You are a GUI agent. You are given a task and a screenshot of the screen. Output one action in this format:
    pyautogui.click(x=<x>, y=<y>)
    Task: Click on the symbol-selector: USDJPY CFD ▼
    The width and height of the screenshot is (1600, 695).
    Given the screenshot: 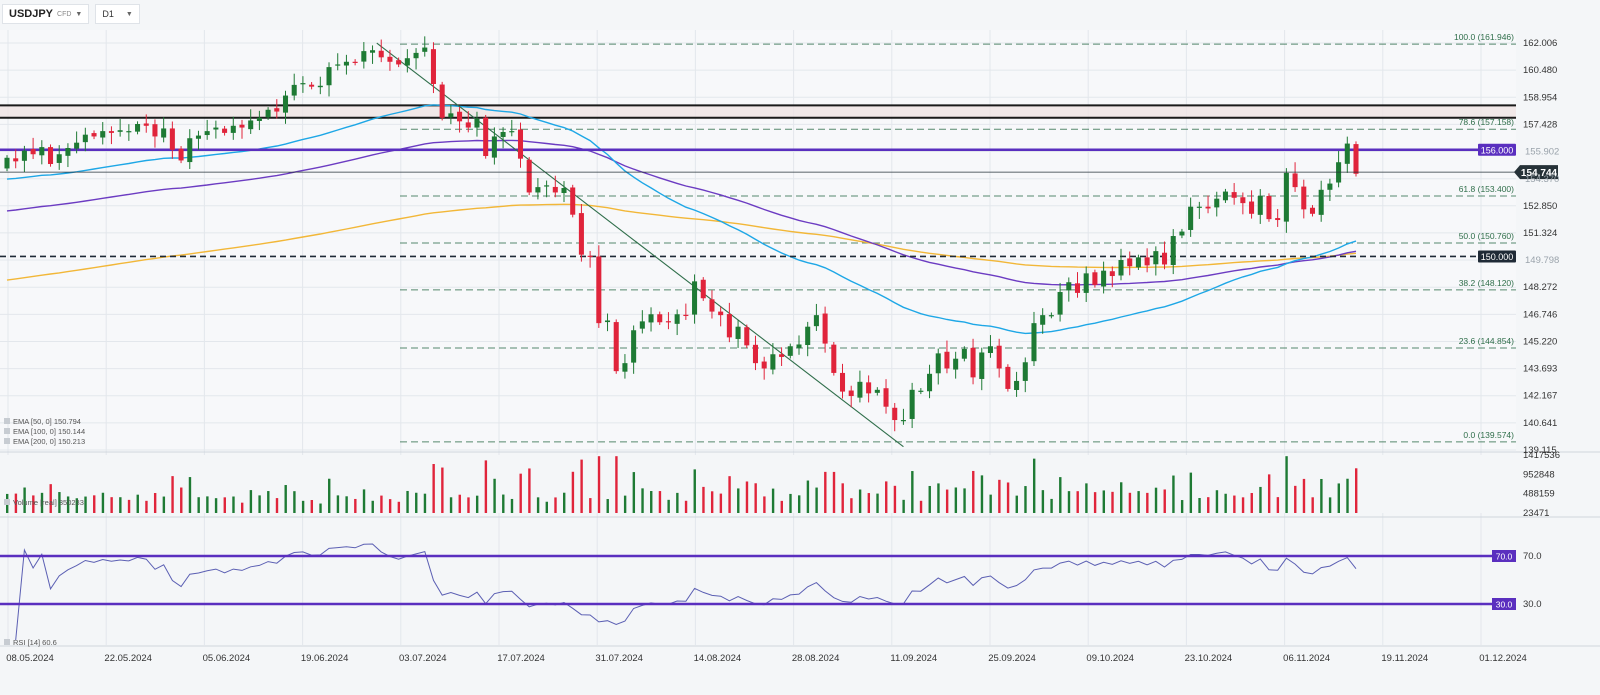 What is the action you would take?
    pyautogui.click(x=46, y=14)
    